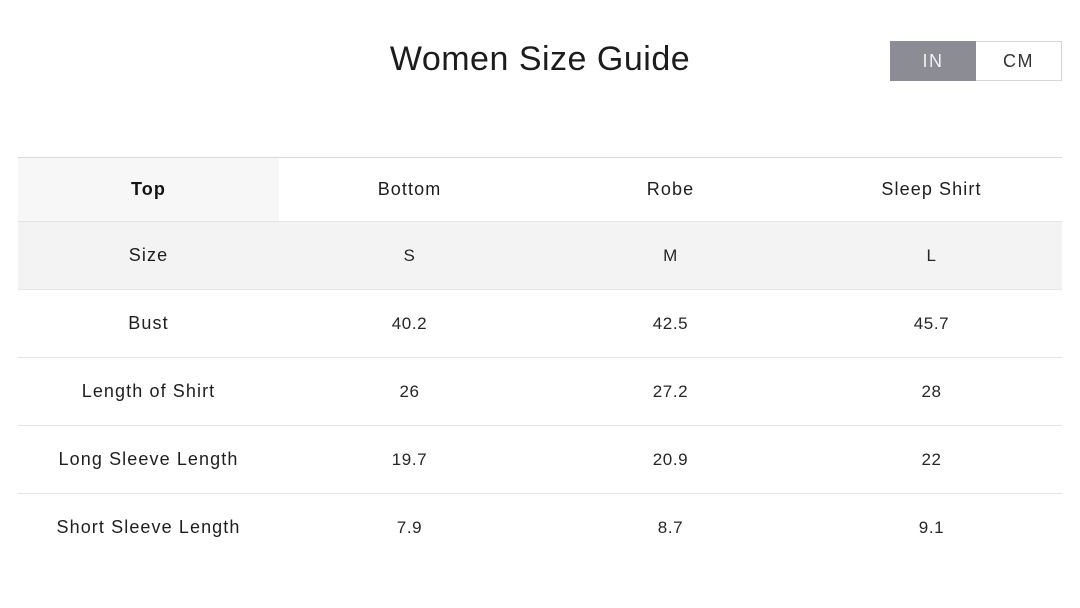  Describe the element at coordinates (148, 527) in the screenshot. I see `row-label-short-sleeve-length: Short Sleeve Length` at that location.